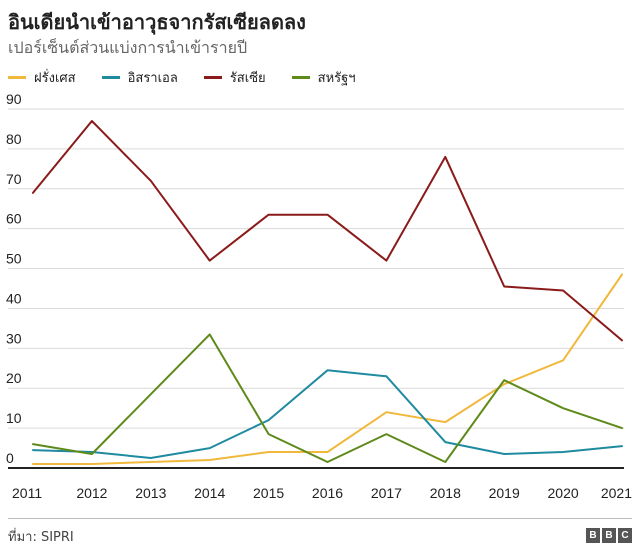  Describe the element at coordinates (14, 259) in the screenshot. I see `y-tick-label: 50` at that location.